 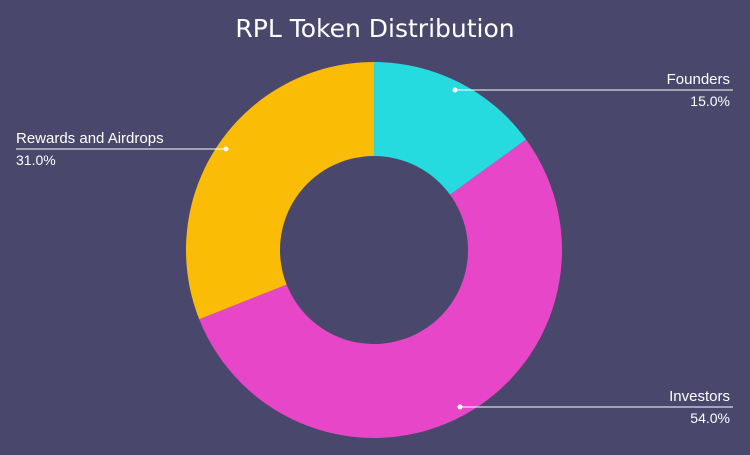 I want to click on slice-label-founders: Founders, so click(x=698, y=79).